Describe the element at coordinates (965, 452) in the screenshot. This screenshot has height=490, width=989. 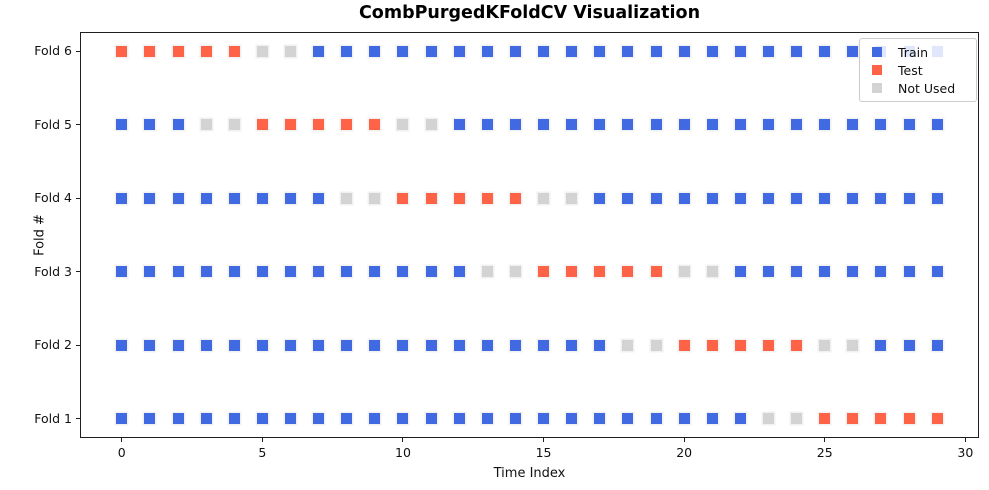
I see `x-tick-label: 30` at that location.